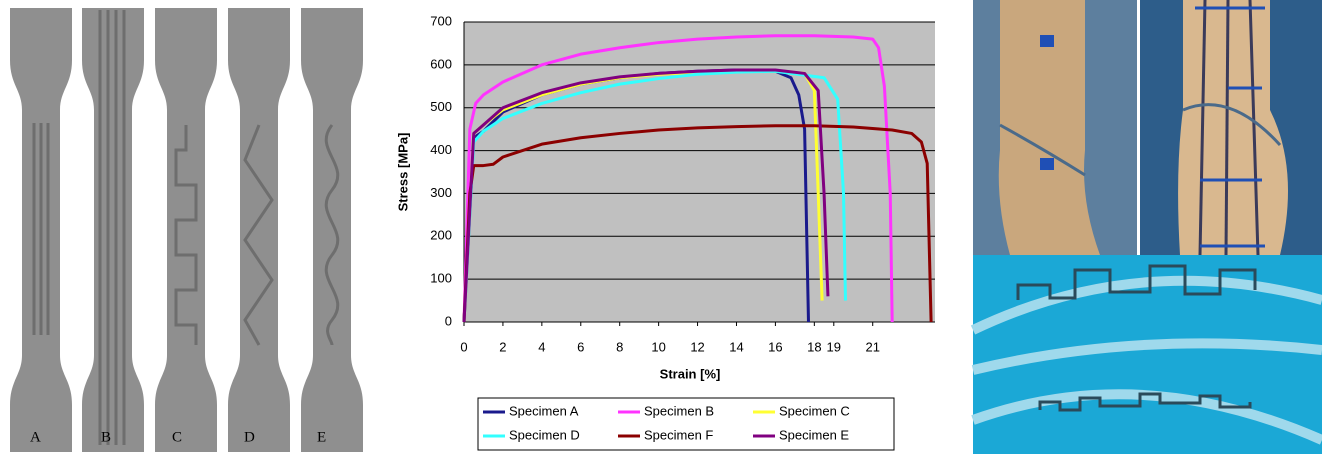  I want to click on x-tick-label: 8, so click(619, 346).